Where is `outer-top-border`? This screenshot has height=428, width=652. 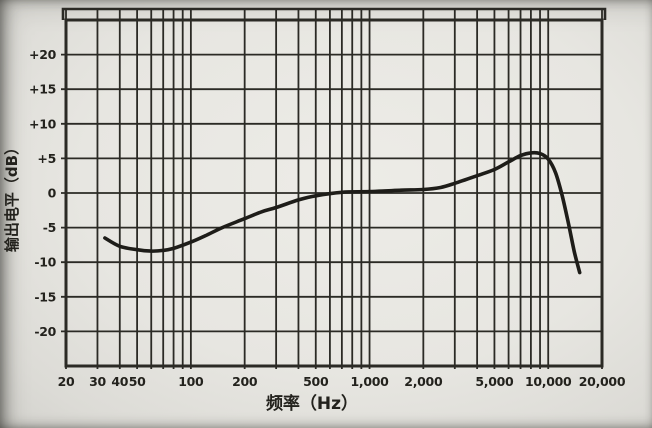
outer-top-border is located at coordinates (334, 13).